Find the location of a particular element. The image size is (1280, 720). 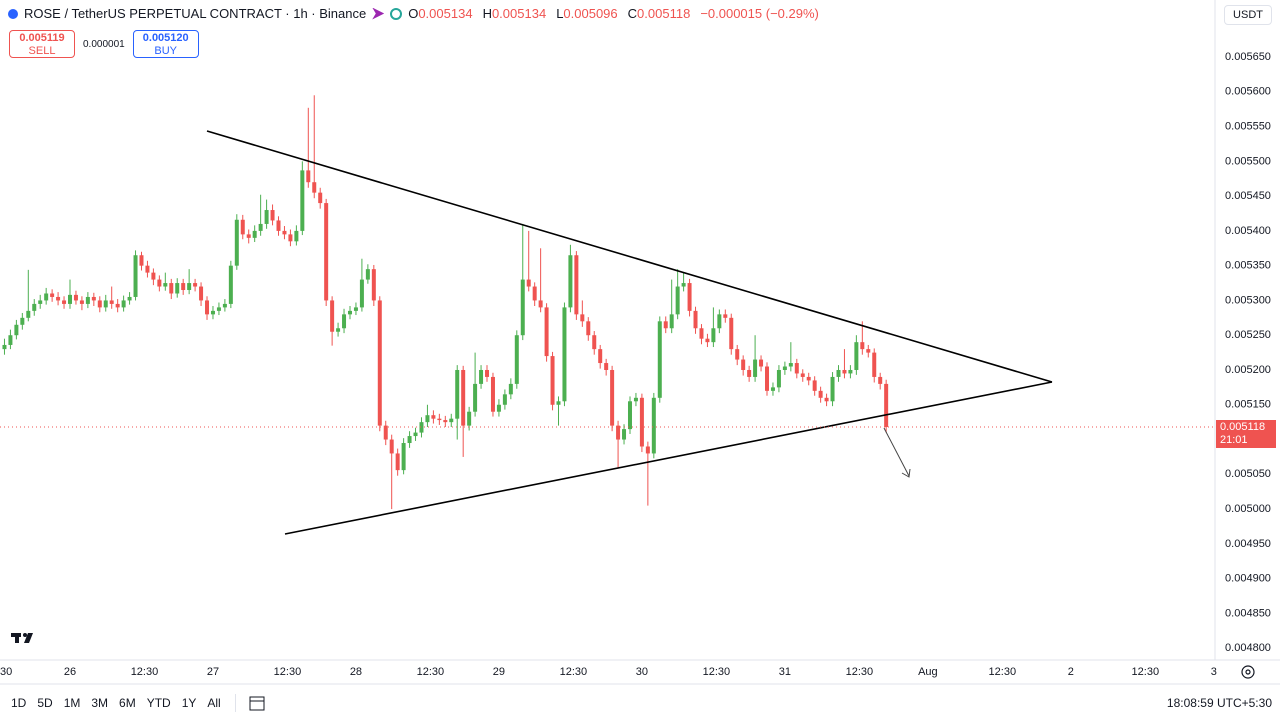

currency-selector: USDT is located at coordinates (1248, 15).